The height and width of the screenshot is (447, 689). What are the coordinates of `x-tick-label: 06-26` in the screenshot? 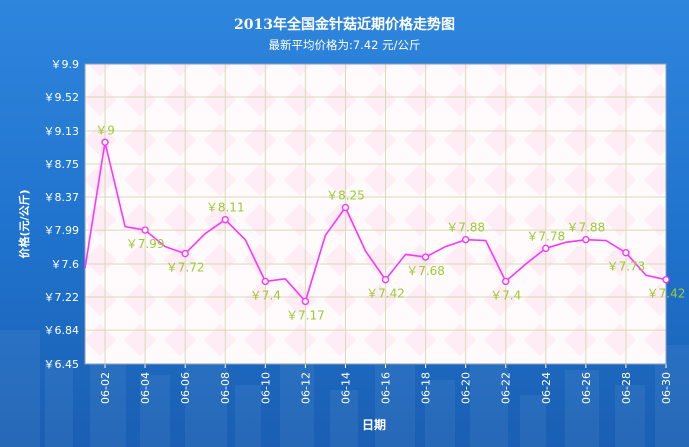 It's located at (586, 388).